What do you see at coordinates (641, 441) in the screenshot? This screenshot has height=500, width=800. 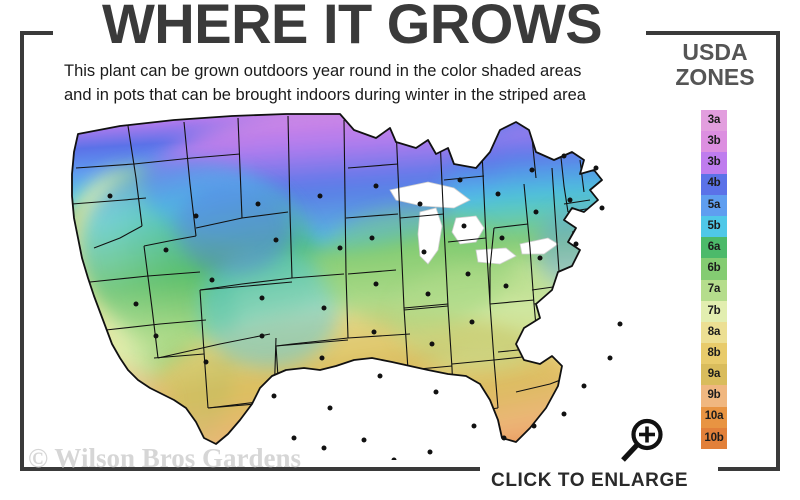 I see `magnifier-plus-icon` at bounding box center [641, 441].